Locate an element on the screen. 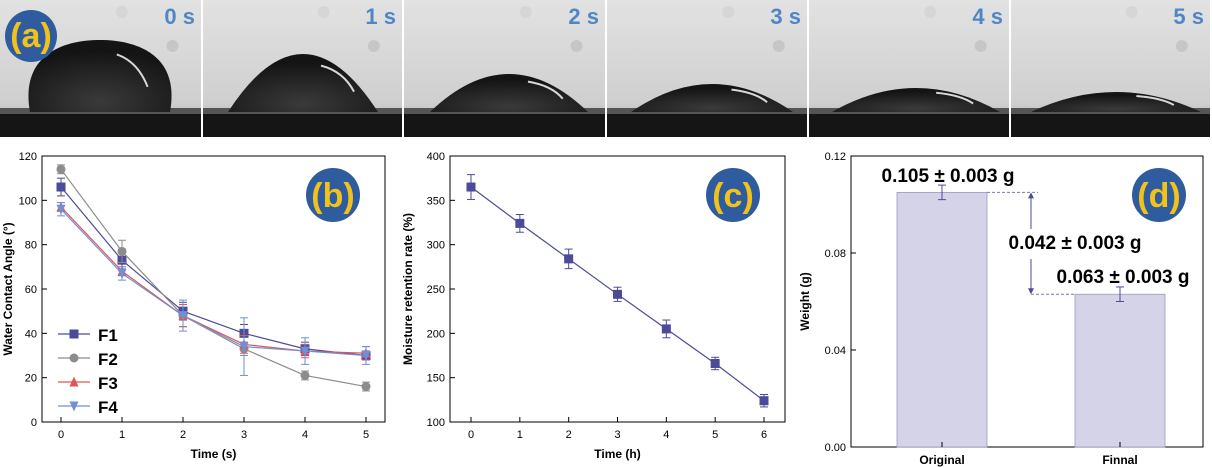  y-tick-label: 0.00 is located at coordinates (835, 448).